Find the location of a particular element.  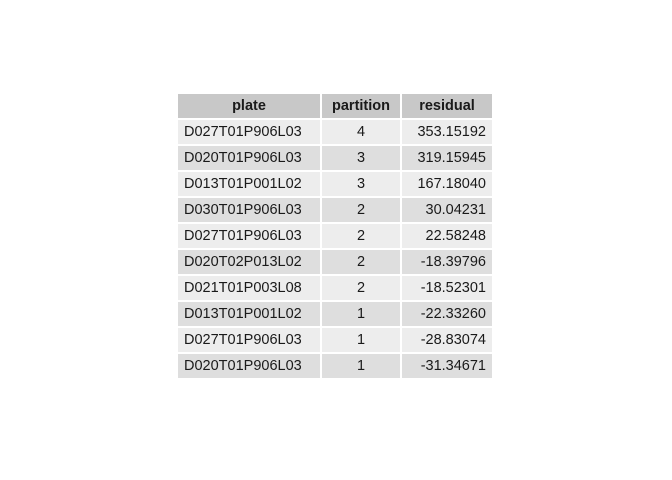

cell-partition: 4 is located at coordinates (361, 132).